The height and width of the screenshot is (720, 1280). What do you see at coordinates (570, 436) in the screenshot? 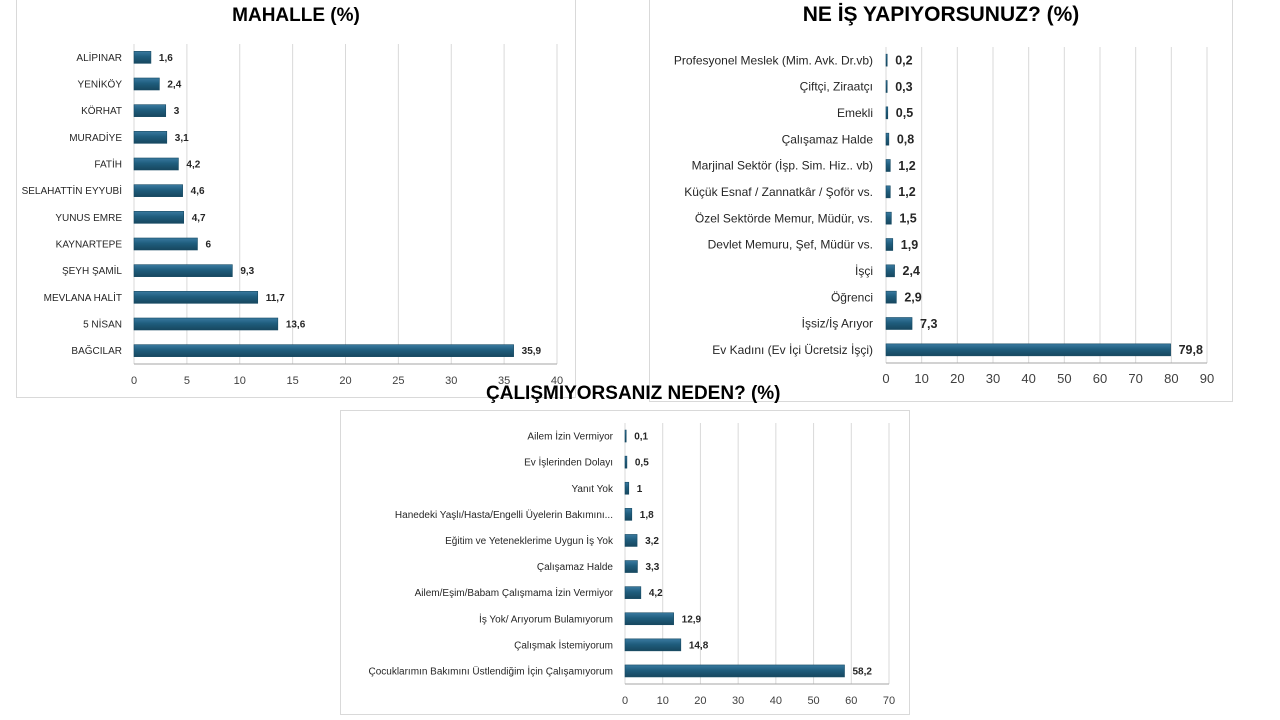
I see `category-label: Ailem İzin Vermiyor` at bounding box center [570, 436].